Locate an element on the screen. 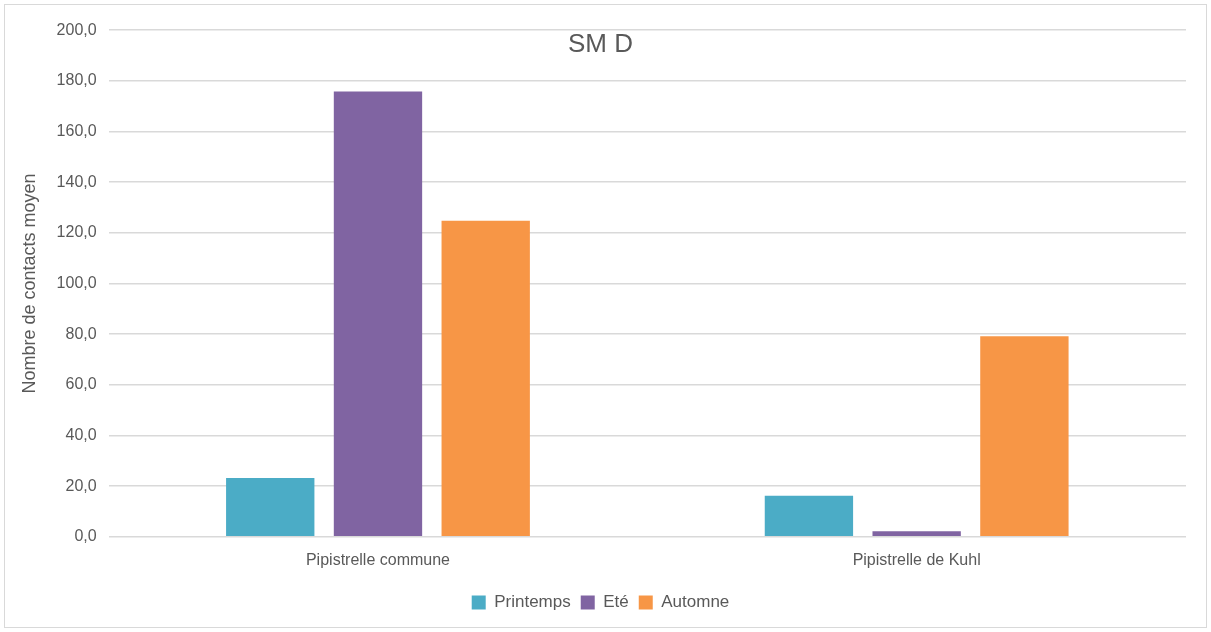  legend-label: Printemps is located at coordinates (532, 602).